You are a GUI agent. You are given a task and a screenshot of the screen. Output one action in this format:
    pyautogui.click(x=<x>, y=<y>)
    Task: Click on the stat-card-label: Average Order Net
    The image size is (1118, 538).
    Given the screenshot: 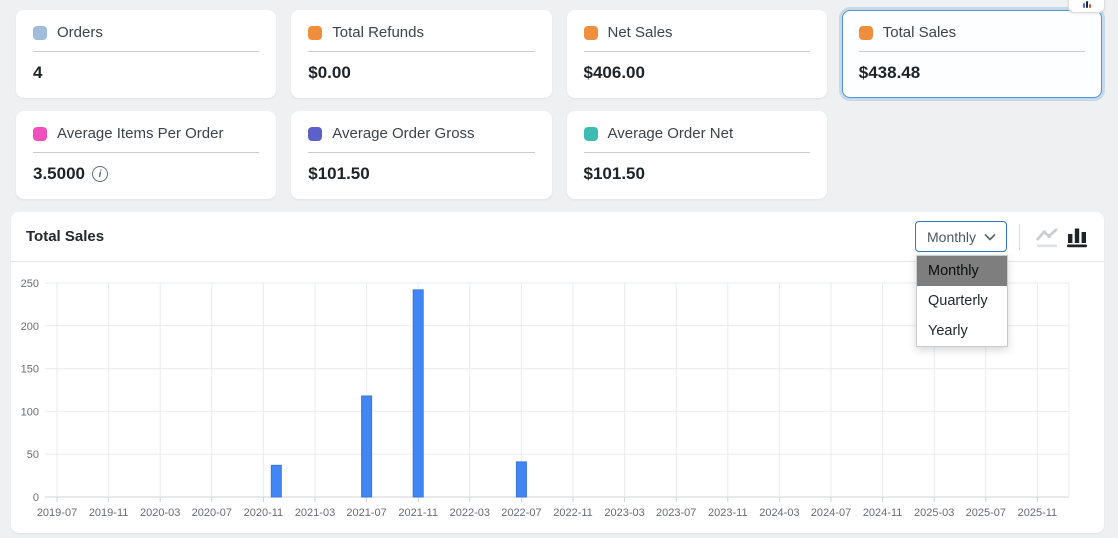 What is the action you would take?
    pyautogui.click(x=670, y=133)
    